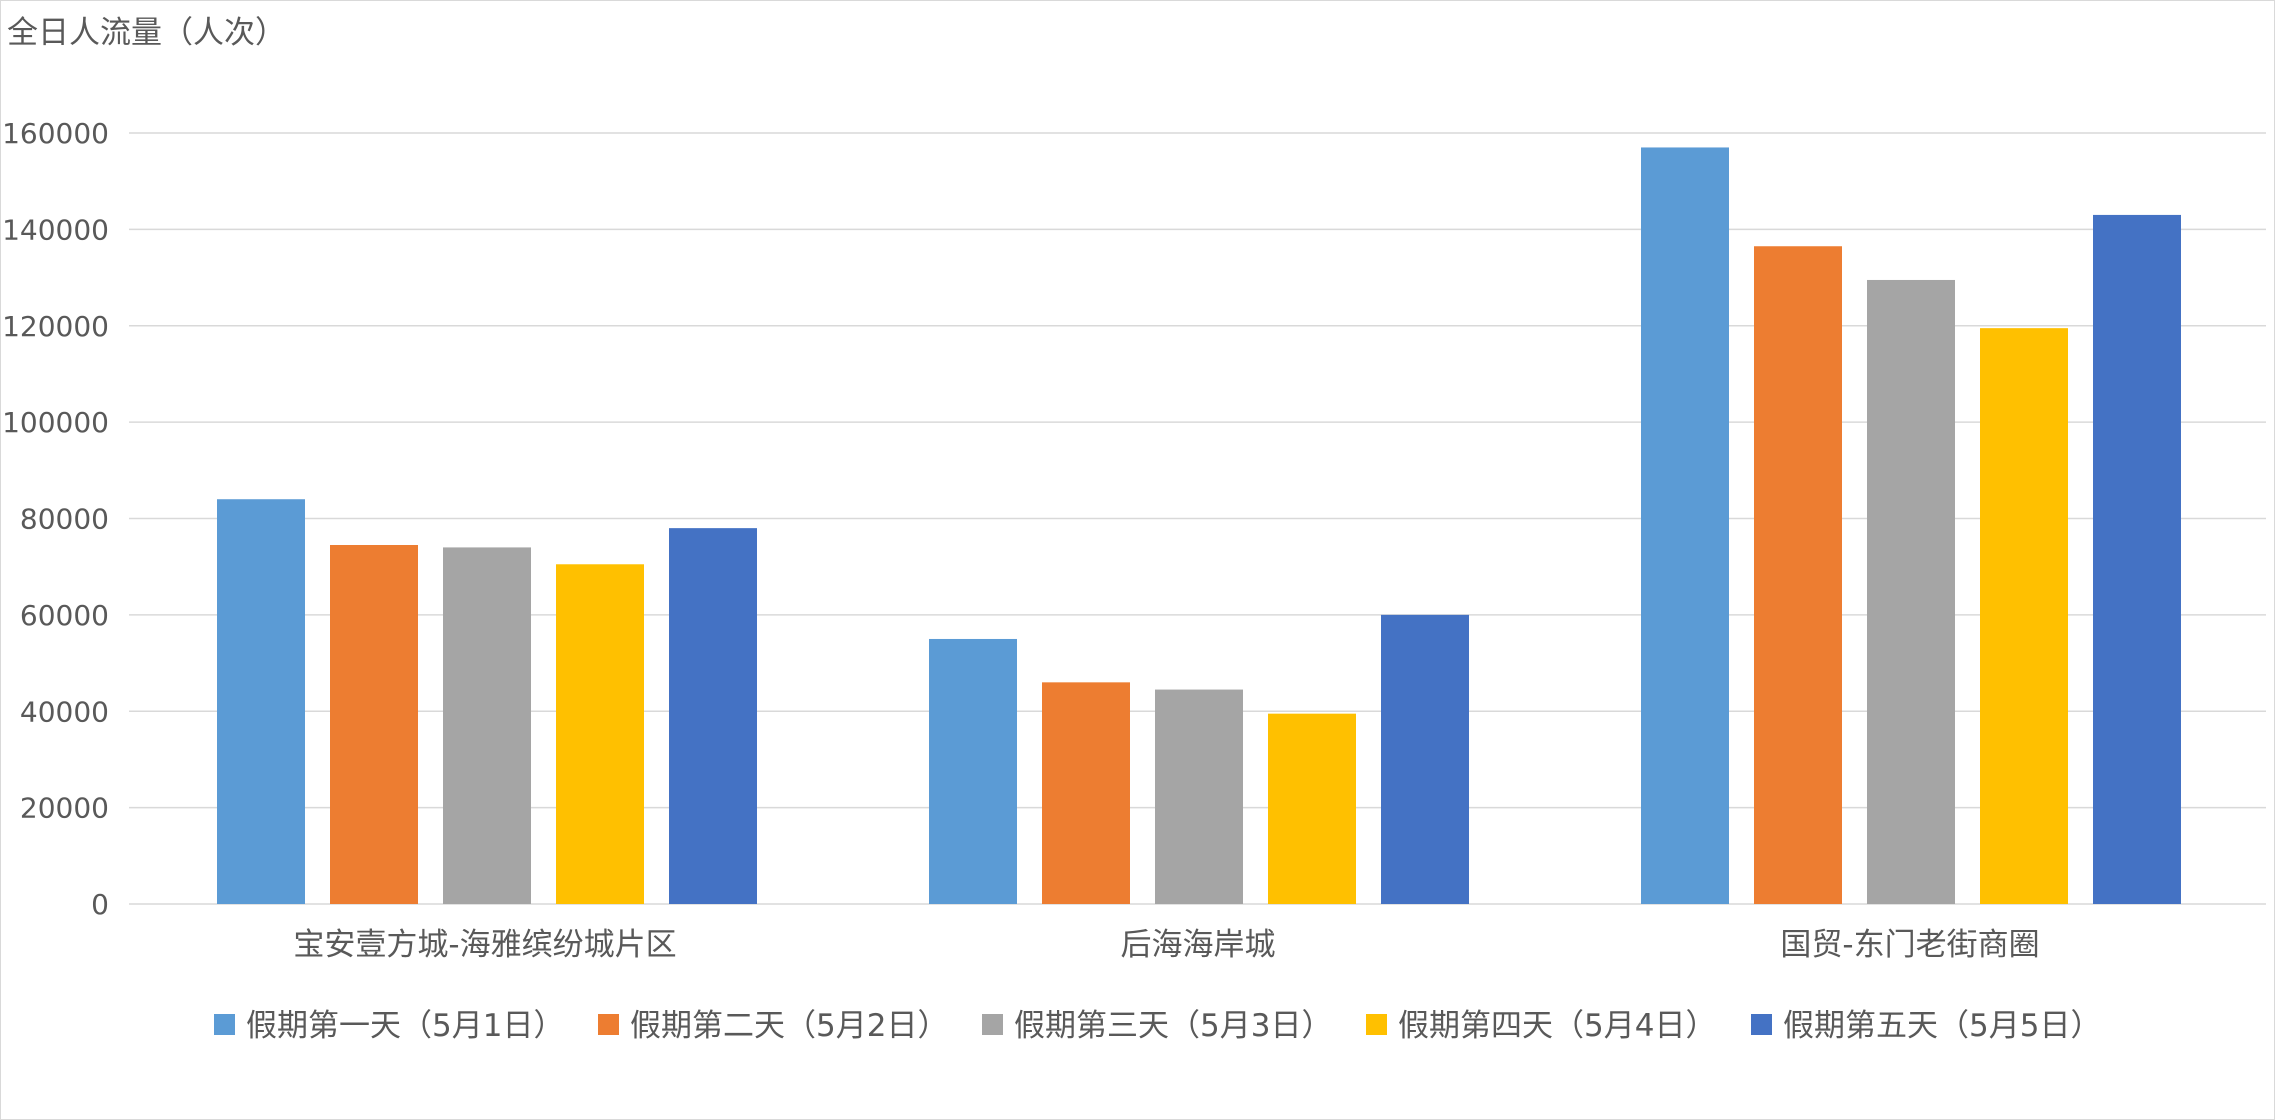  Describe the element at coordinates (64, 711) in the screenshot. I see `y-tick-label: 40000` at that location.